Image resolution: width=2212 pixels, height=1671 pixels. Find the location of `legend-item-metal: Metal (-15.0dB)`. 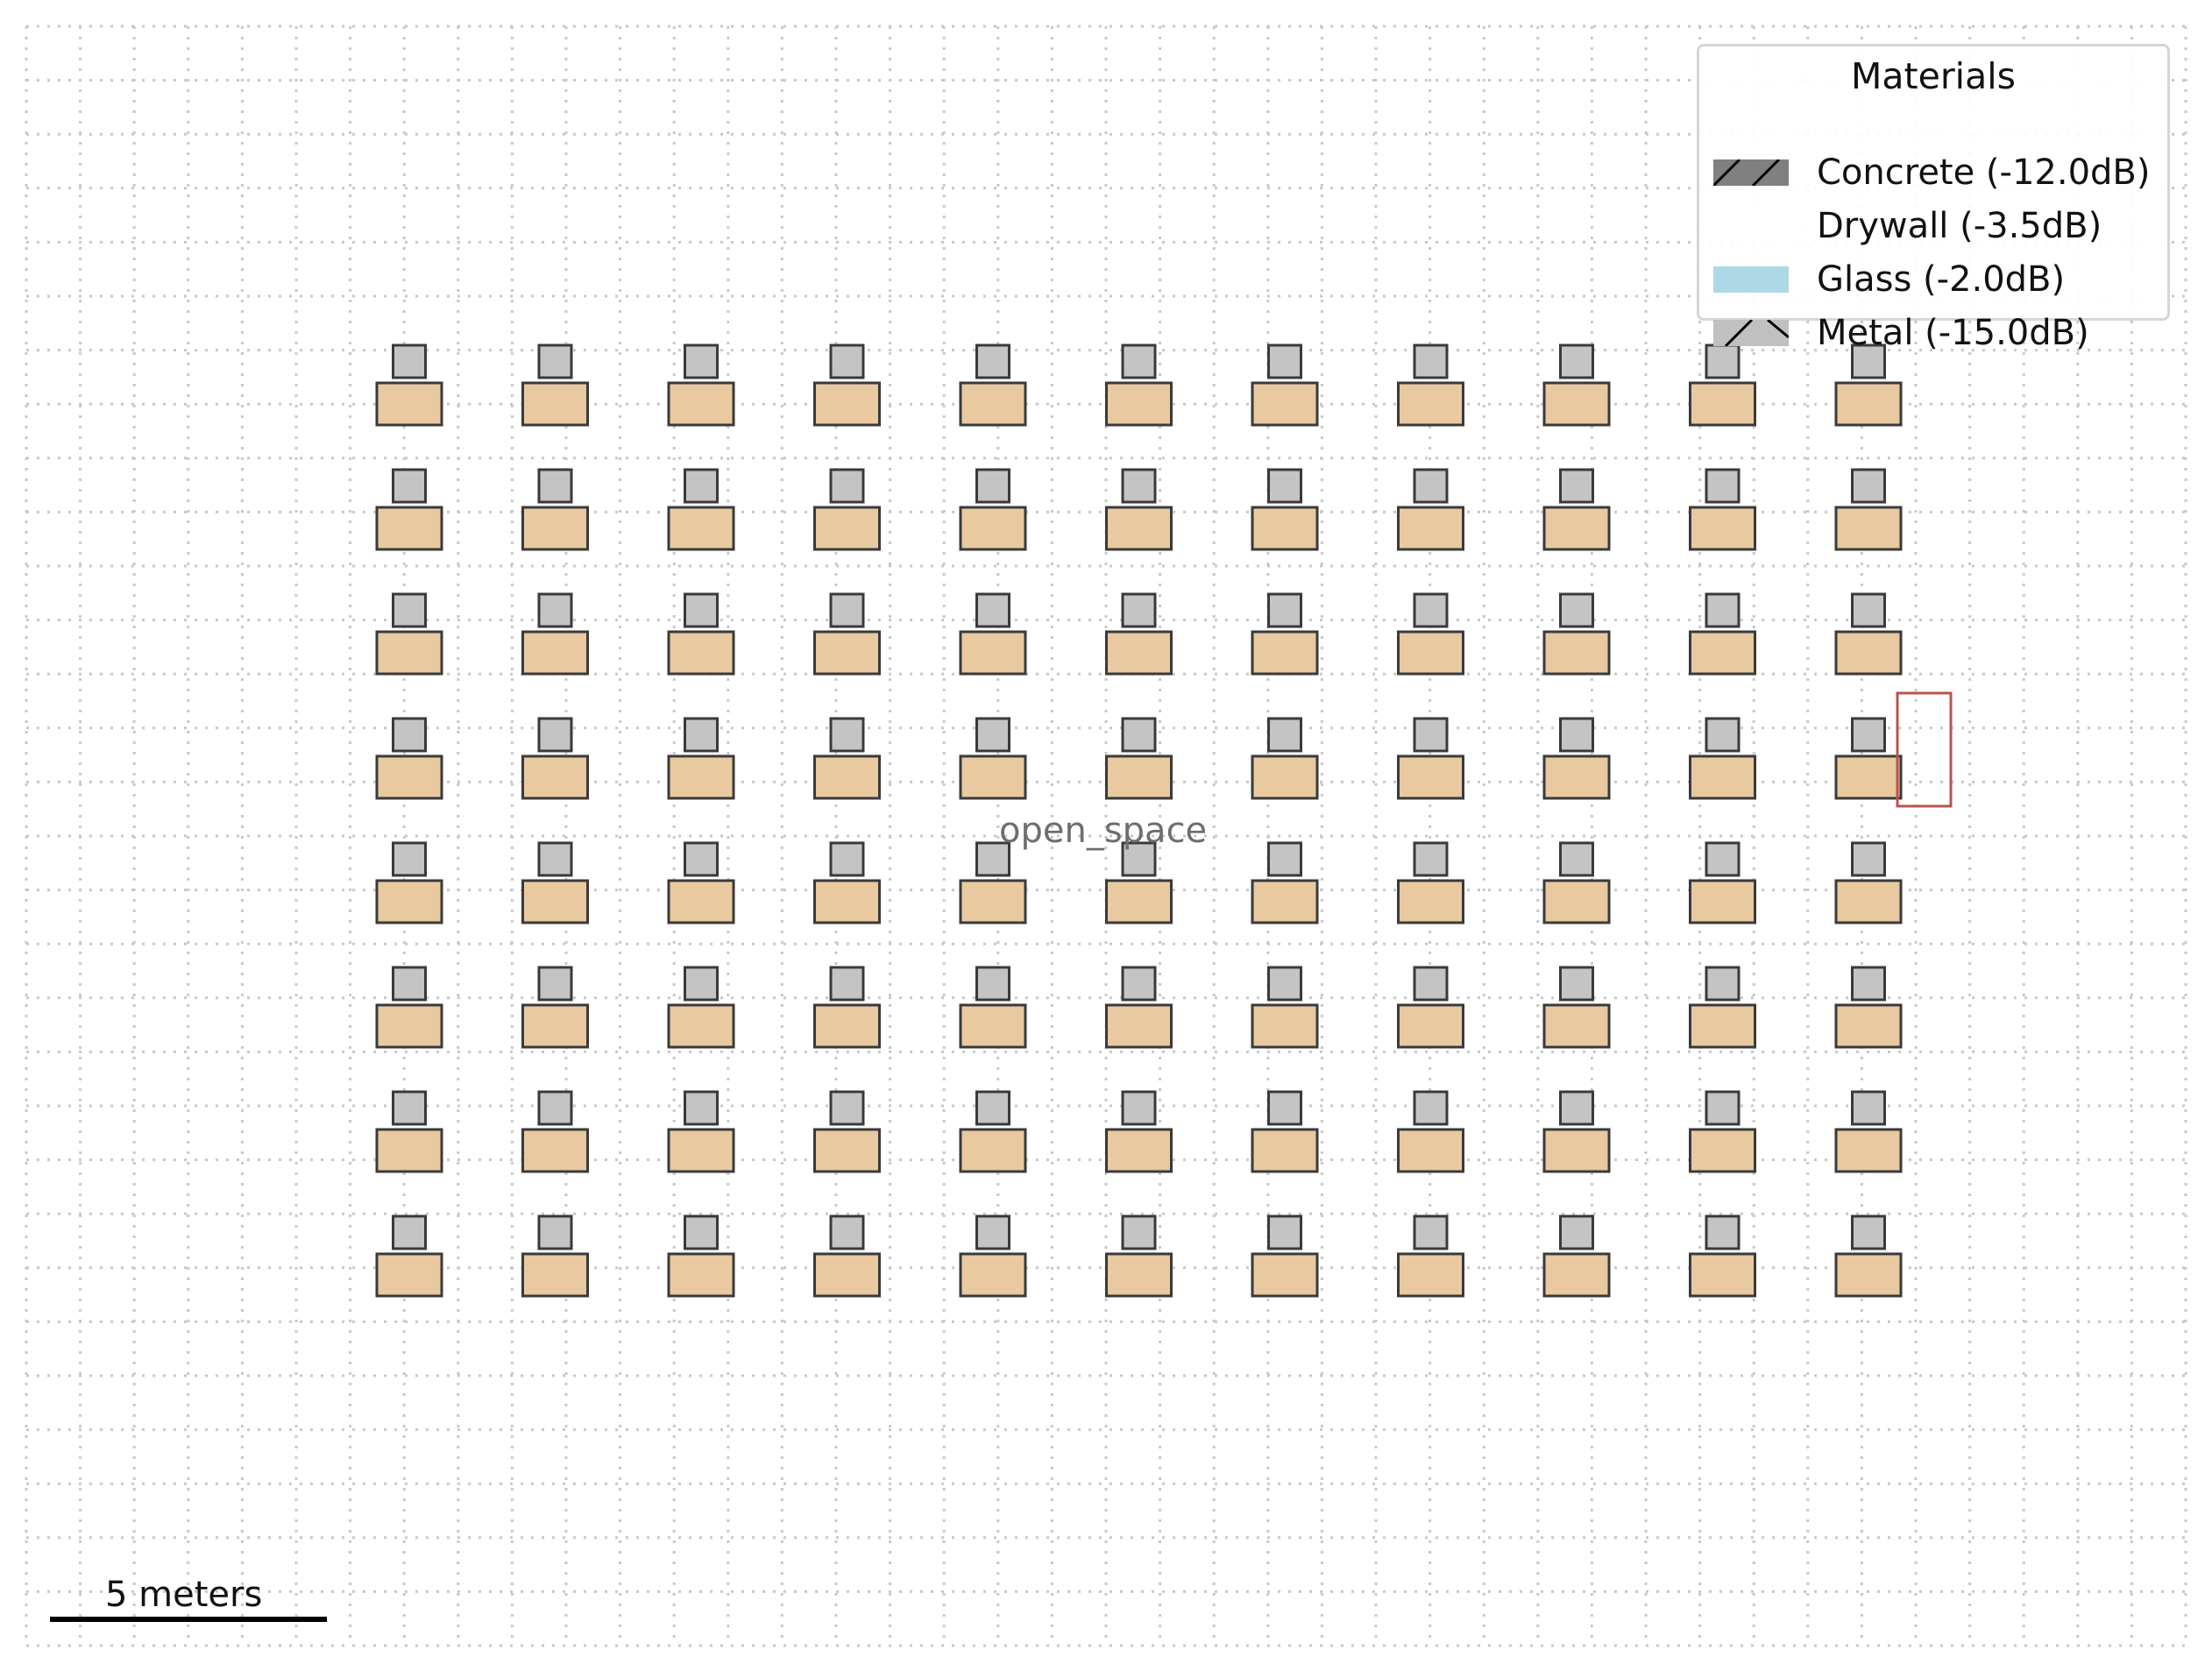

legend-item-metal: Metal (-15.0dB) is located at coordinates (1901, 333).